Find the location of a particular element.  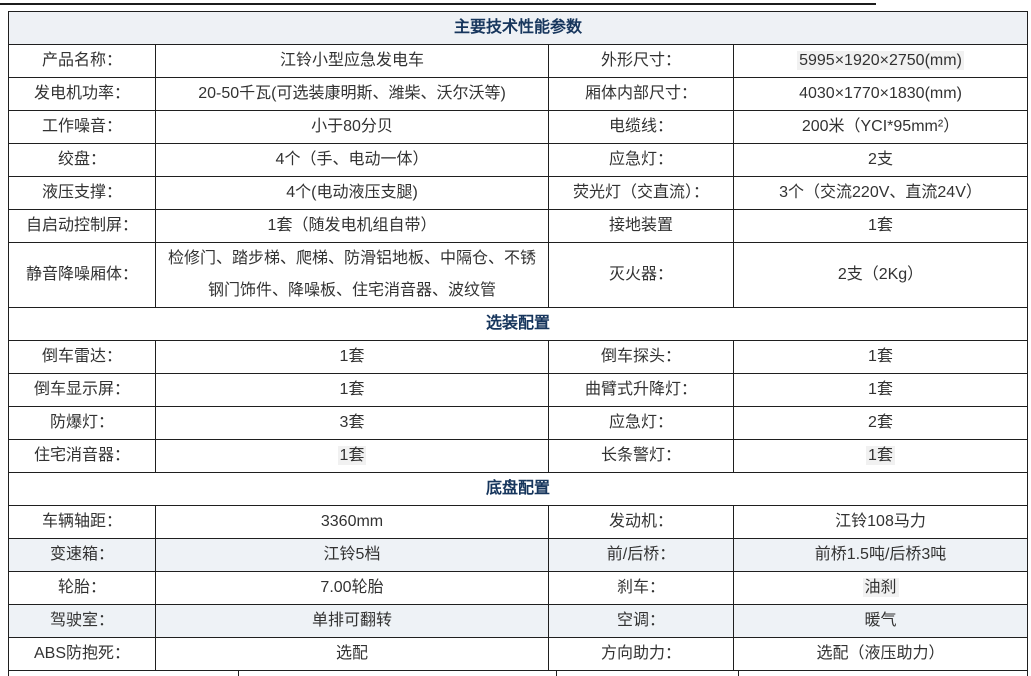

spec-value-cell: 选配（液压助力） is located at coordinates (880, 654).